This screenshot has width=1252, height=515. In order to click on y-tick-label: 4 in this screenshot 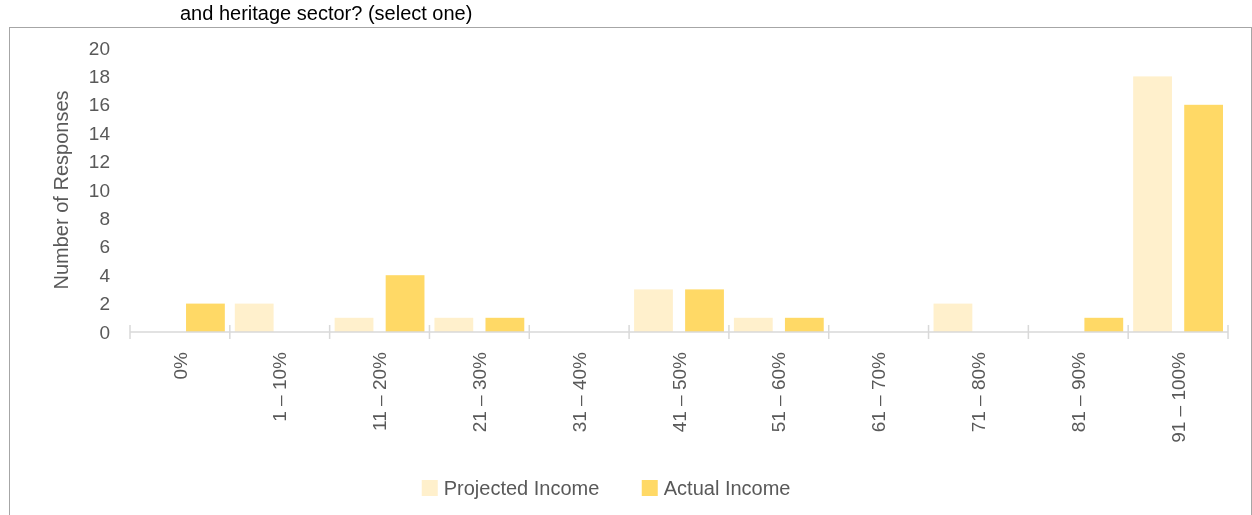, I will do `click(105, 275)`.